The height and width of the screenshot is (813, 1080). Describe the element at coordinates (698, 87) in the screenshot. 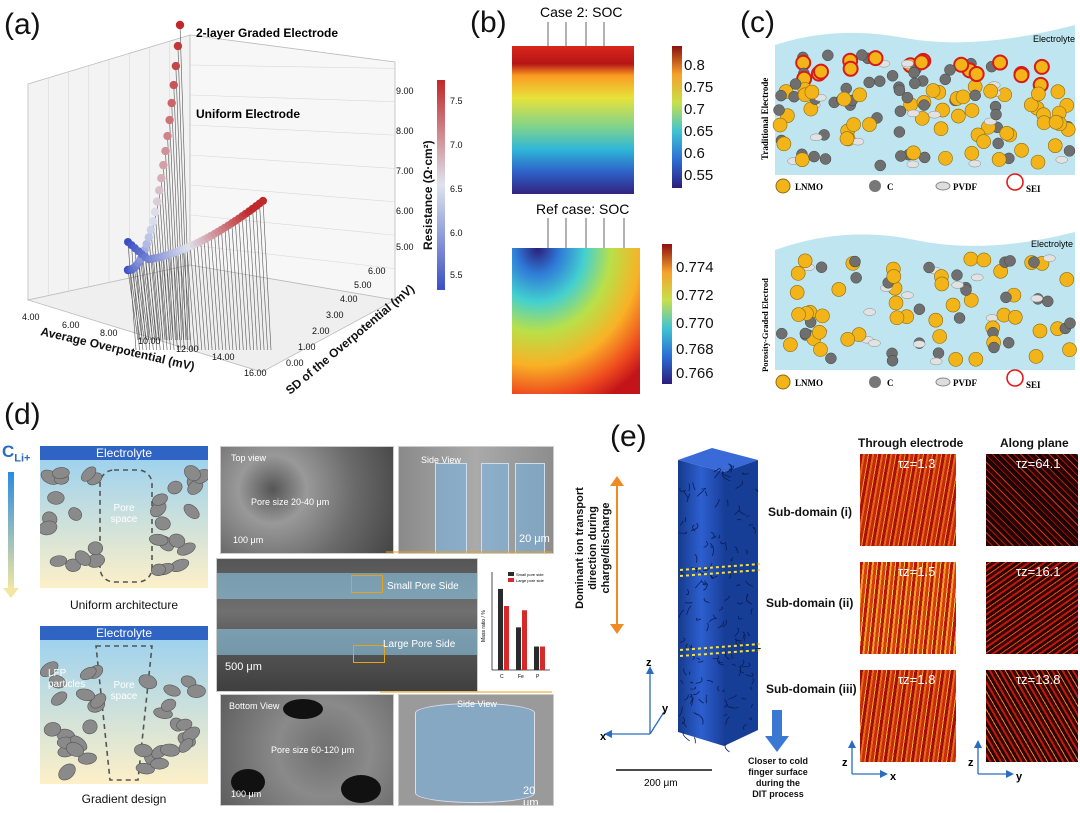

I see `cb-tick: 0.75` at that location.